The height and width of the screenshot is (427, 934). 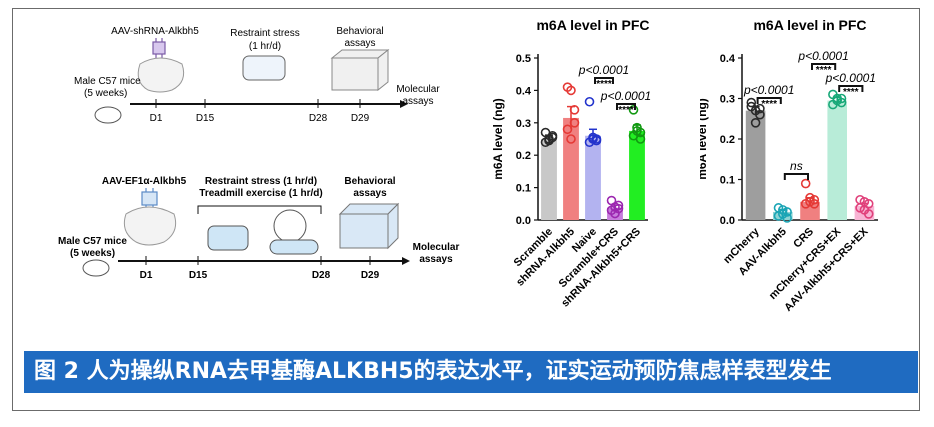 What do you see at coordinates (359, 43) in the screenshot?
I see `t1-behavior-line2: assays` at bounding box center [359, 43].